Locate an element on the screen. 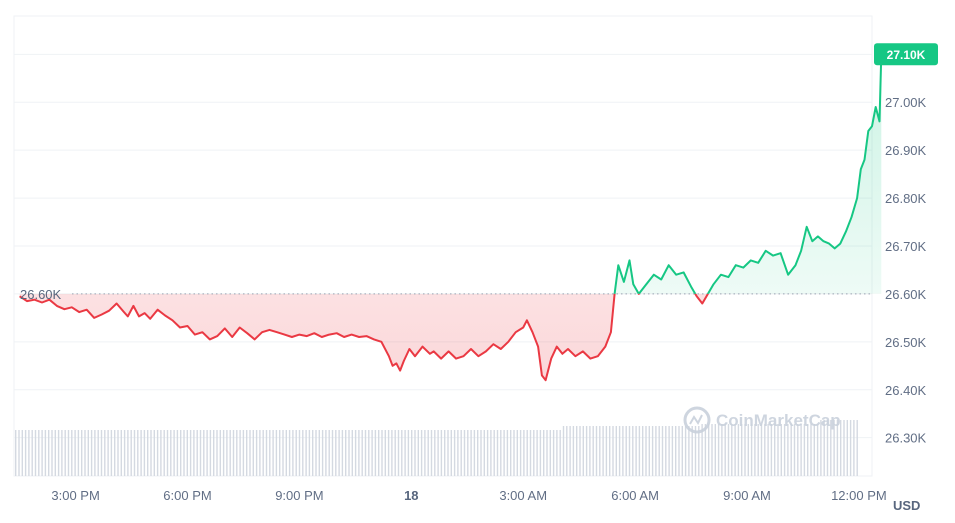  area-below-reference is located at coordinates (363, 337).